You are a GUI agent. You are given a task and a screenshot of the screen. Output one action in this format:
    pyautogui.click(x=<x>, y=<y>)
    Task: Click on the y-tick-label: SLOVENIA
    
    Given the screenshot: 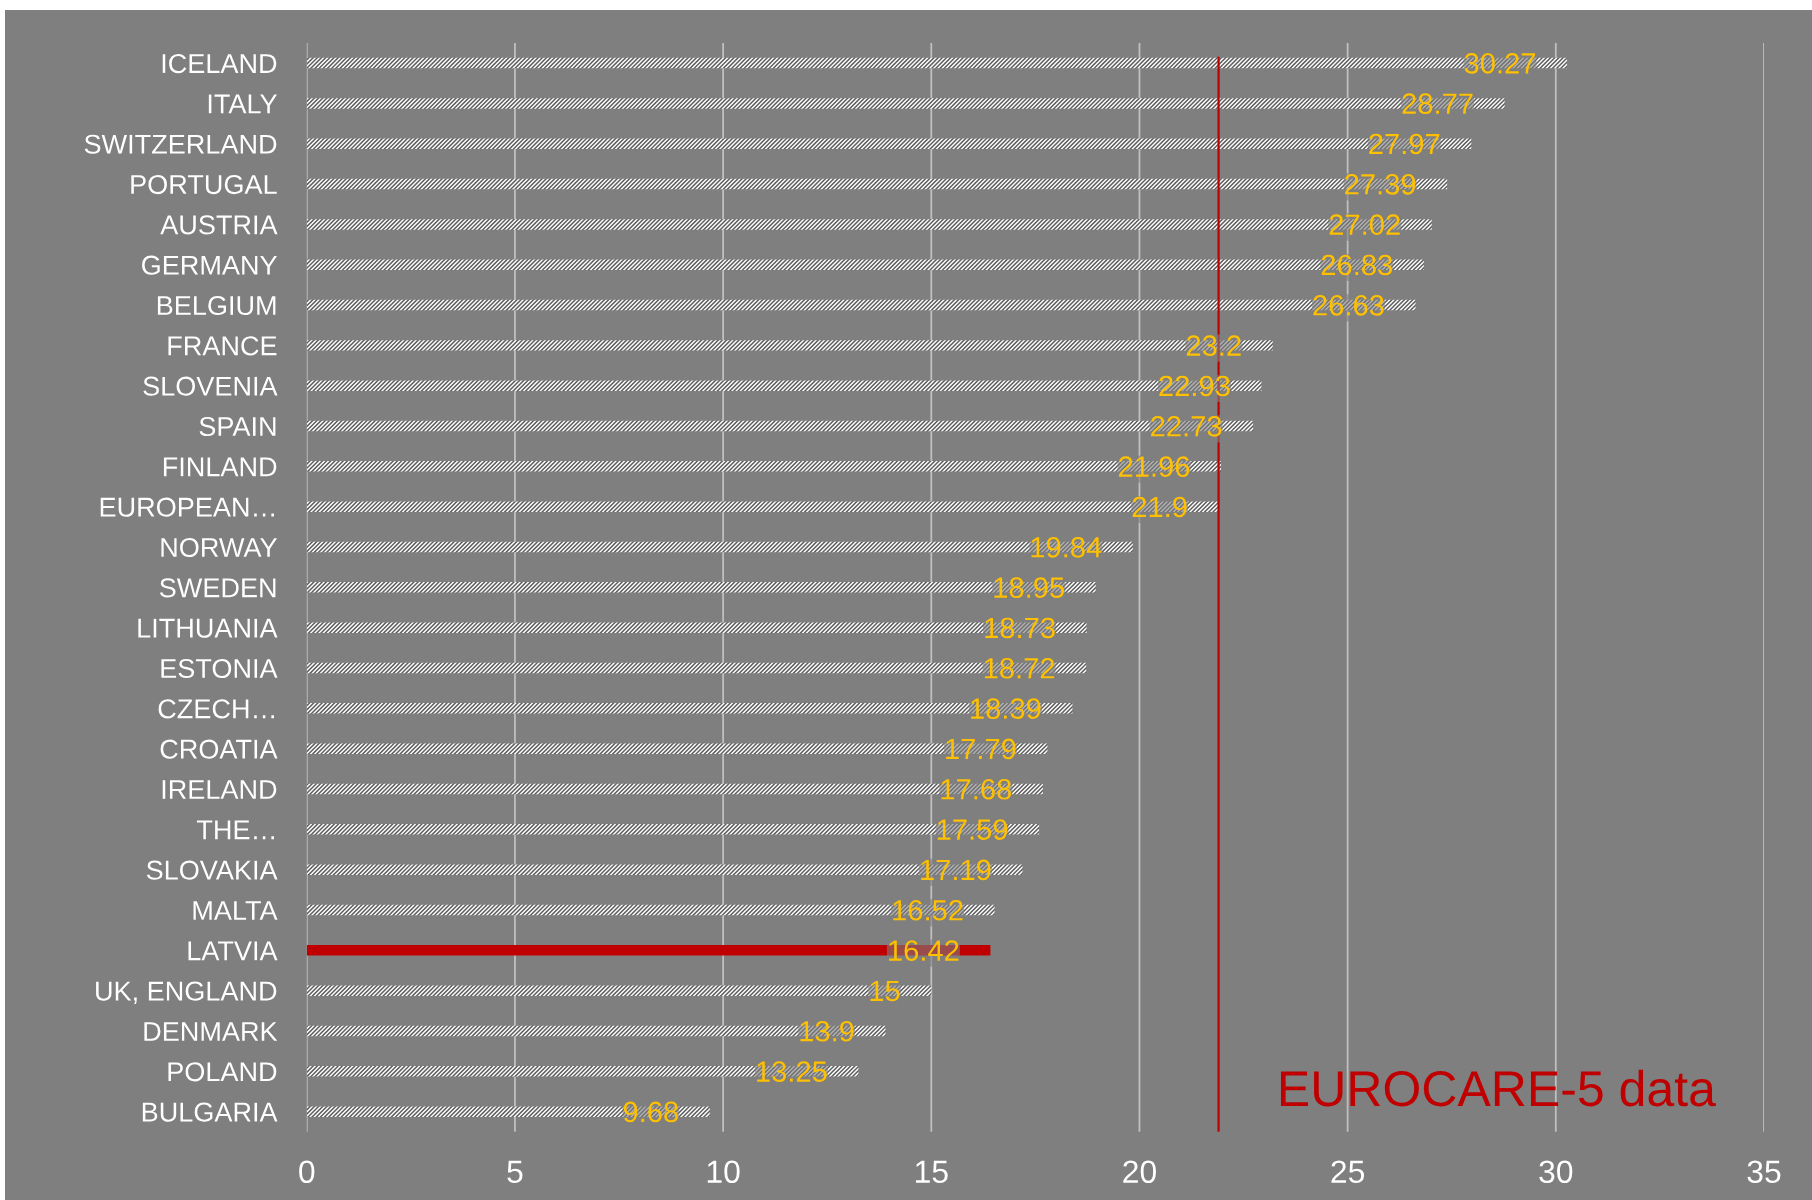 What is the action you would take?
    pyautogui.click(x=210, y=386)
    